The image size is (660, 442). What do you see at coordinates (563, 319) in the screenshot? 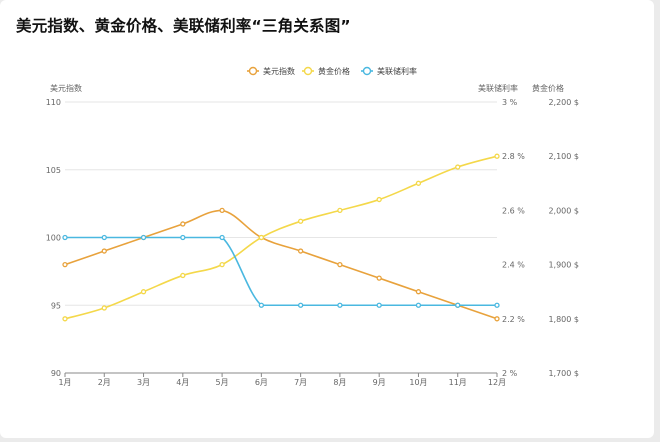
I see `y-right2-tick-label: 1,800 $` at bounding box center [563, 319].